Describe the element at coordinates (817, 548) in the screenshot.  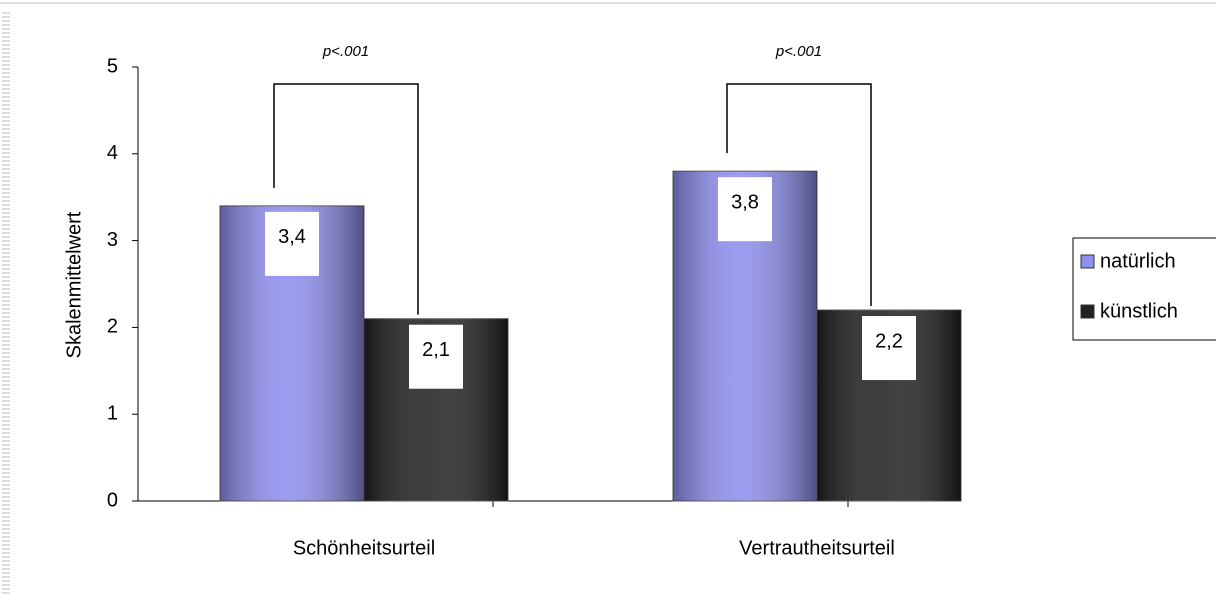
I see `x-tick-label: Vertrautheitsurteil` at that location.